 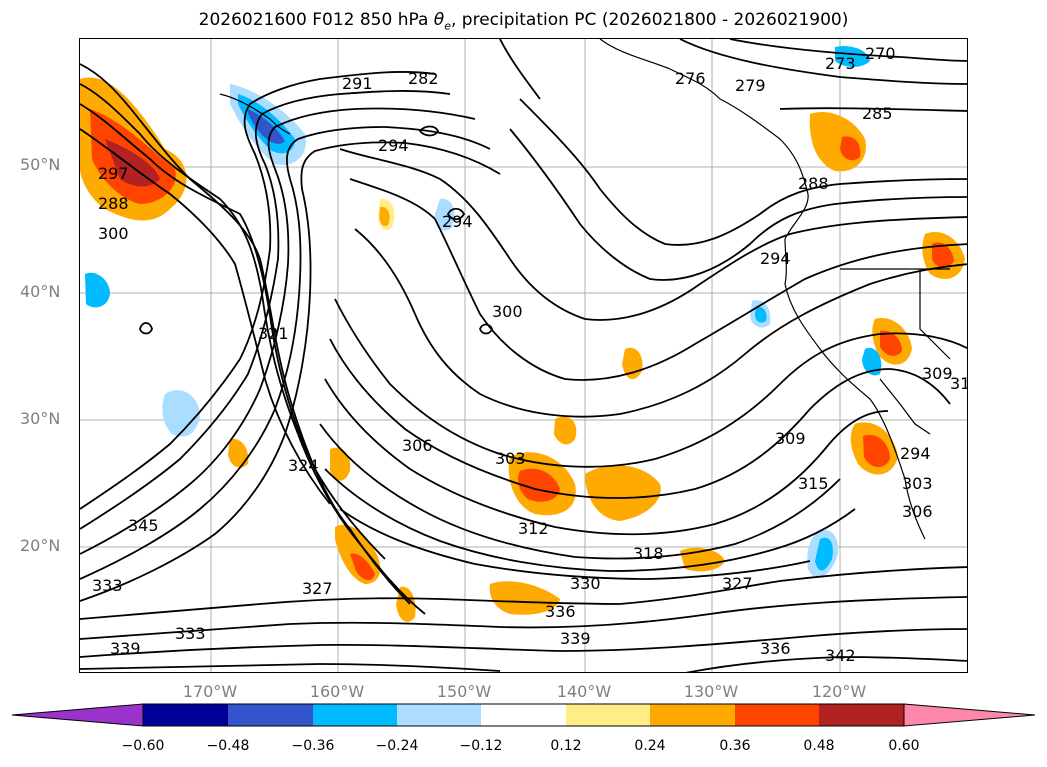 I want to click on contour-label: 324, so click(x=303, y=465).